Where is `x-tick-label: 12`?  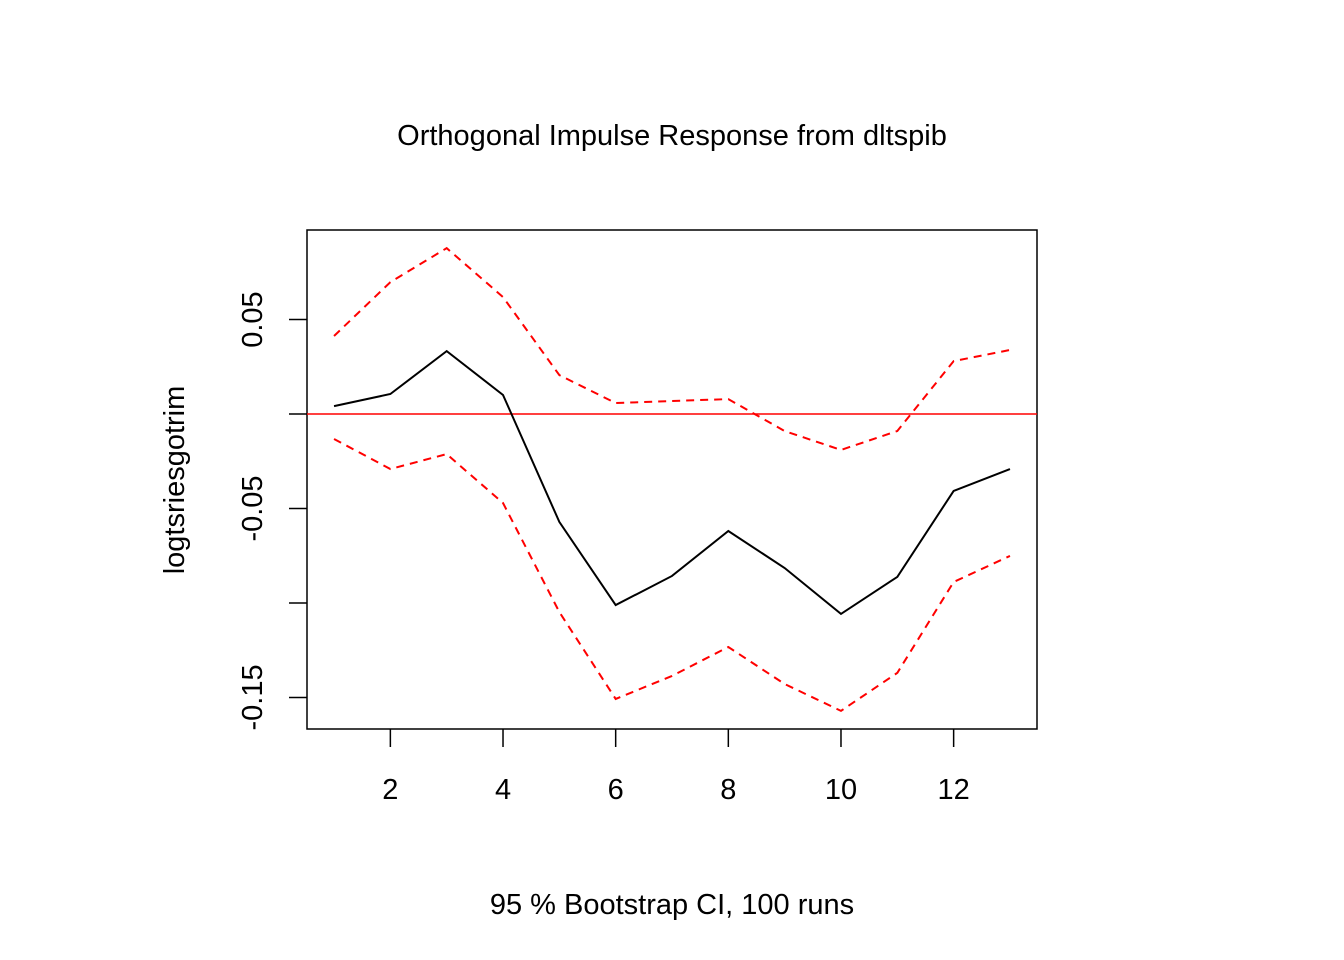
x-tick-label: 12 is located at coordinates (954, 790).